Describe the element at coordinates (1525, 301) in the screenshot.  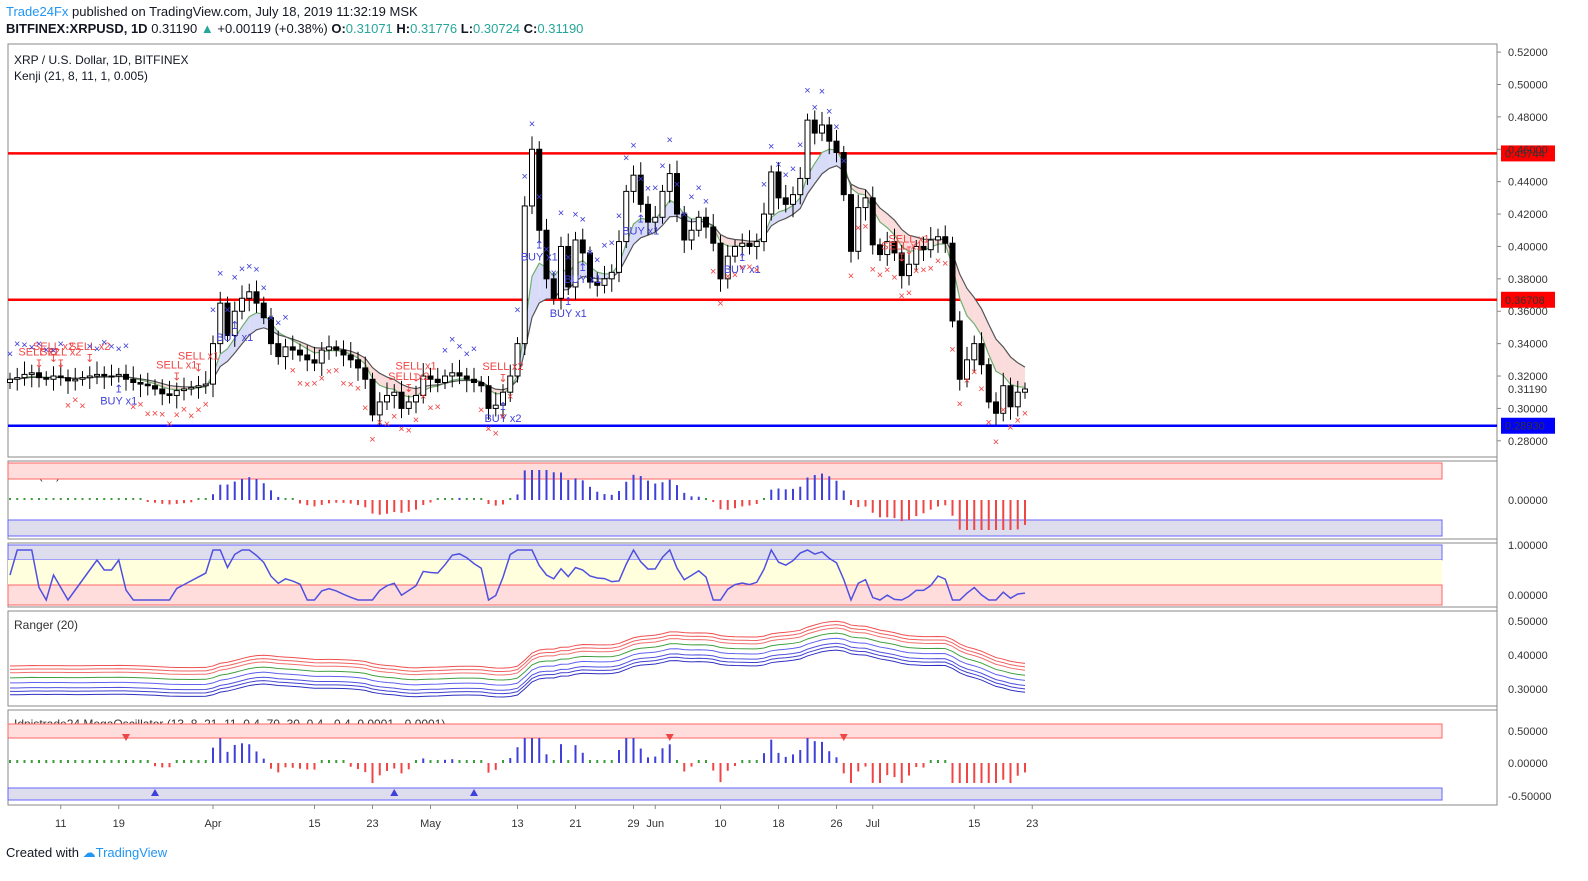
I see `resistance-price-tag-label: 0.36708` at that location.